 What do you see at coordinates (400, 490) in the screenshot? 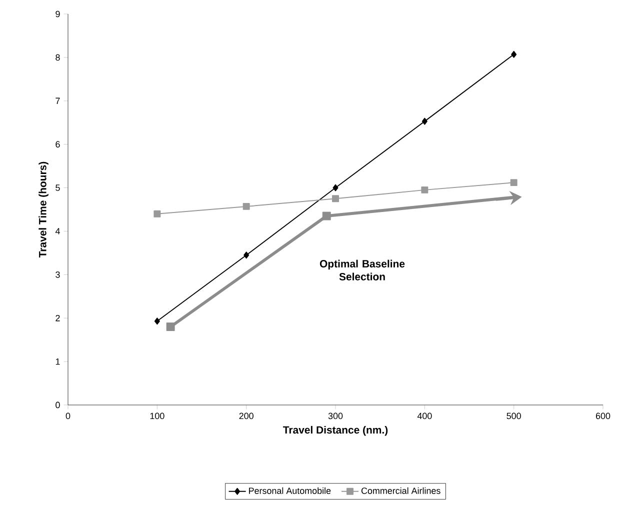
I see `legend-label: Commercial Airlines` at bounding box center [400, 490].